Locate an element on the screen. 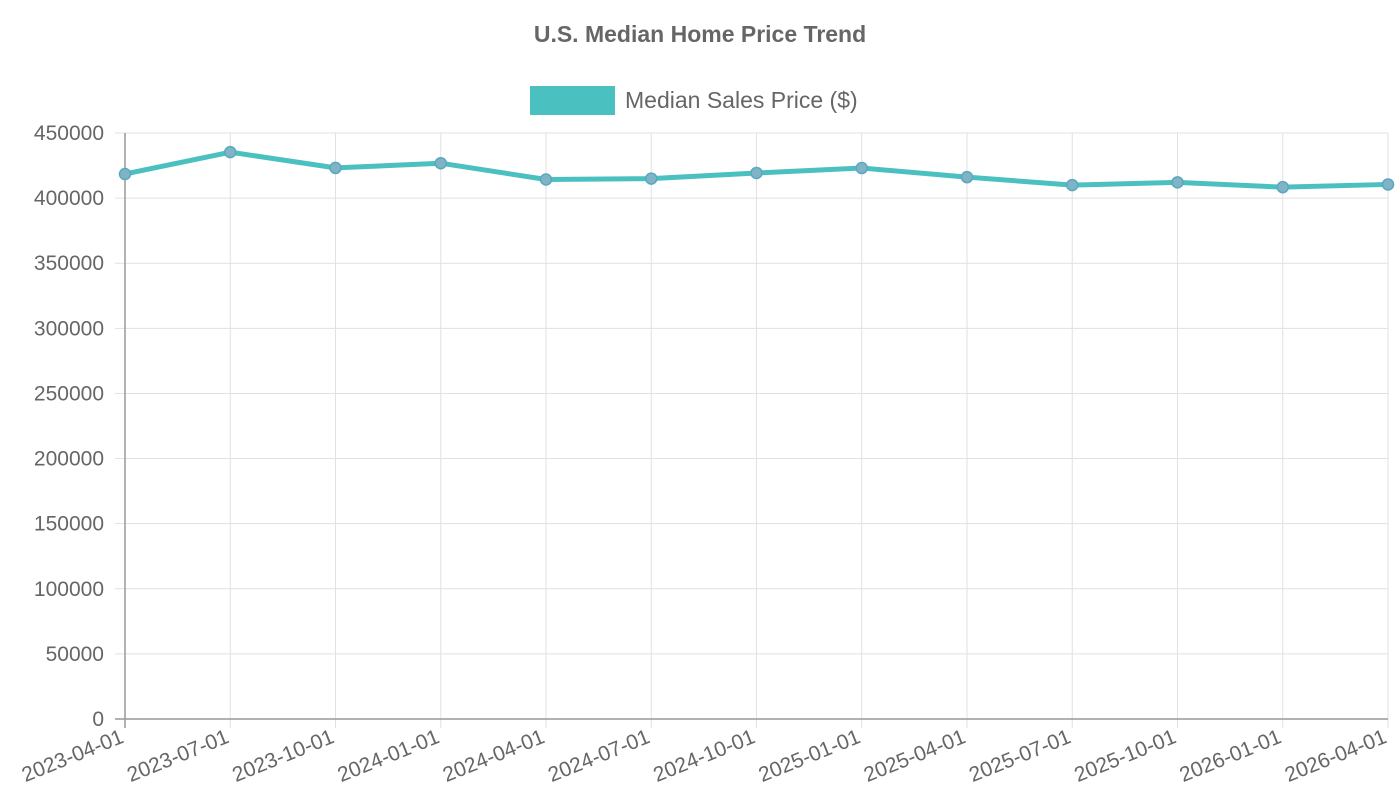 The height and width of the screenshot is (800, 1400). x-tick-label: 2026-01-01 is located at coordinates (1230, 756).